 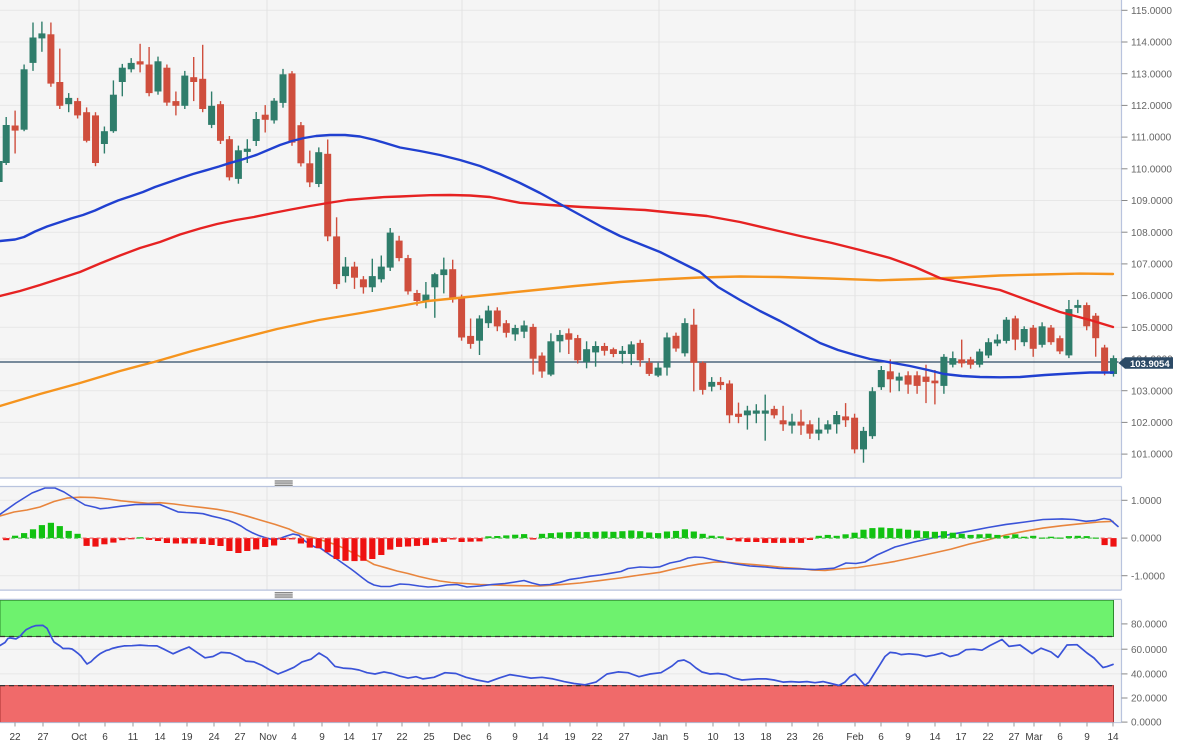 I want to click on svg-text: 106.0000, so click(x=1152, y=296).